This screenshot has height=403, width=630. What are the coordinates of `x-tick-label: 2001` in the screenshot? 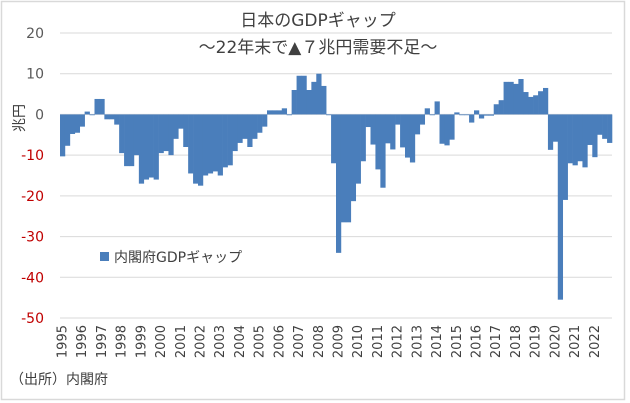 It's located at (181, 341).